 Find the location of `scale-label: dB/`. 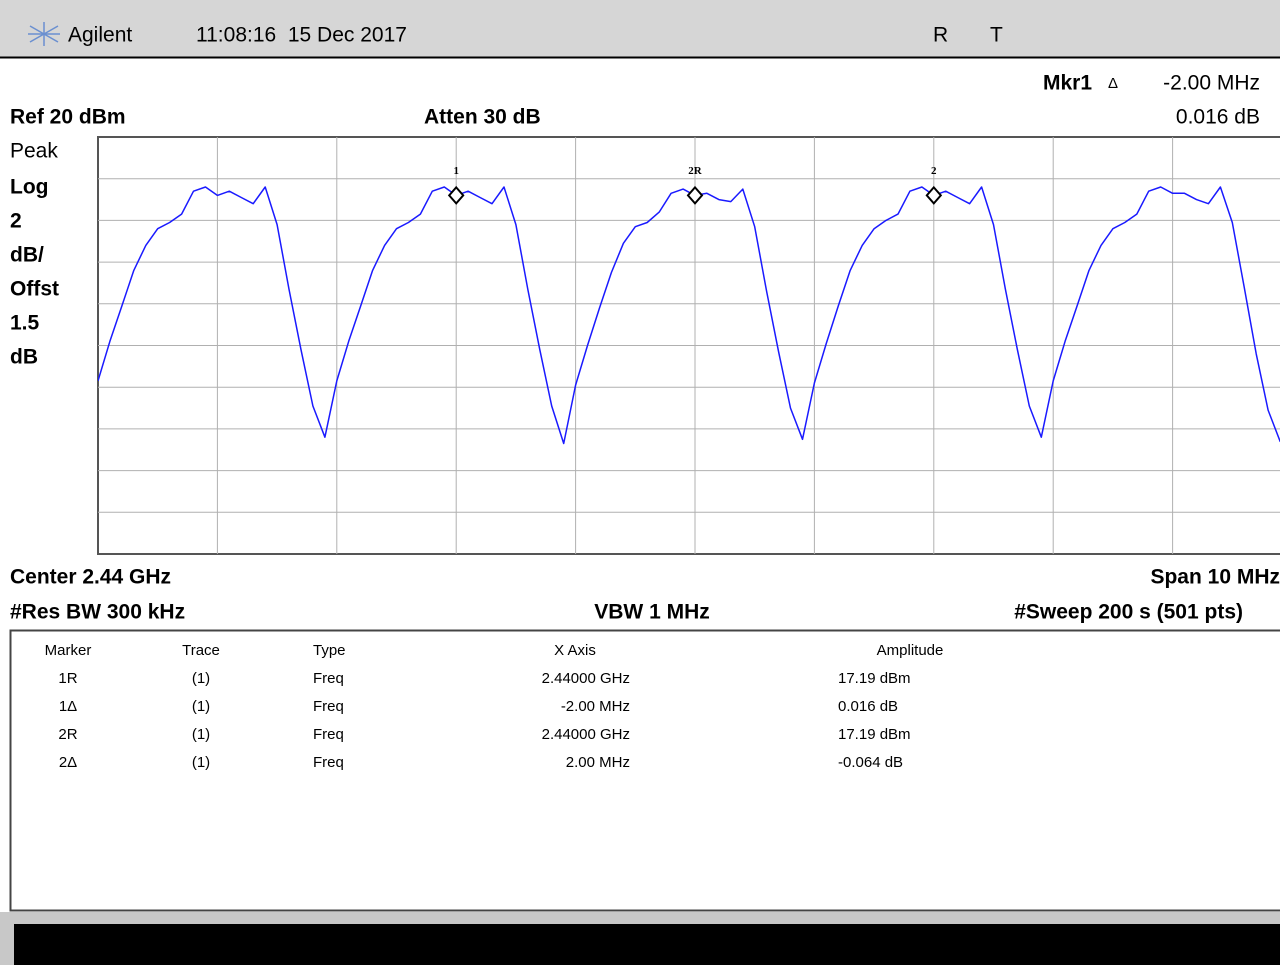

scale-label: dB/ is located at coordinates (27, 255).